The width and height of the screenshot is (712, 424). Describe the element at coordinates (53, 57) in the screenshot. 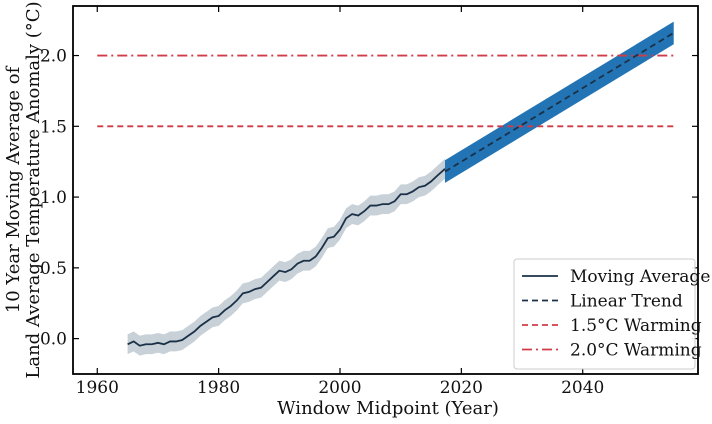

I see `y-tick-label: 2.0` at that location.